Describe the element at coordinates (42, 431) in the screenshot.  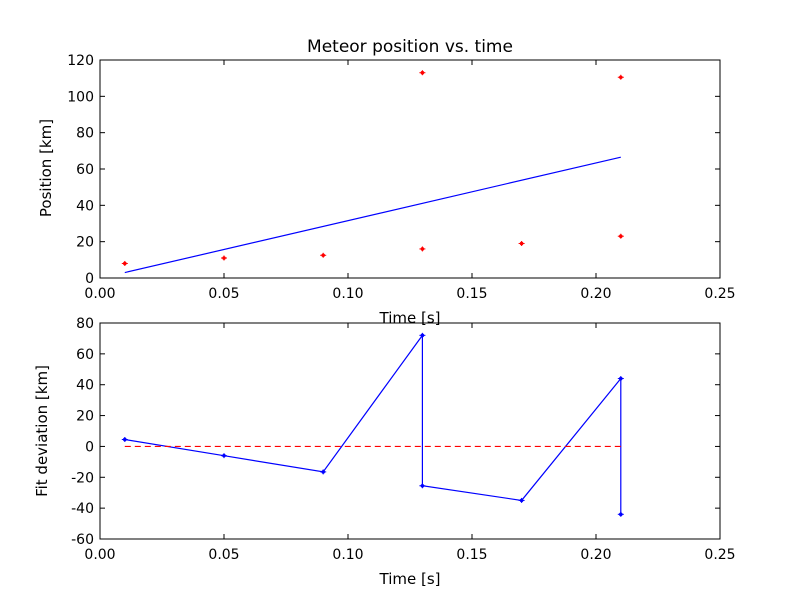
I see `y-axis-label: Fit deviation [km]` at that location.